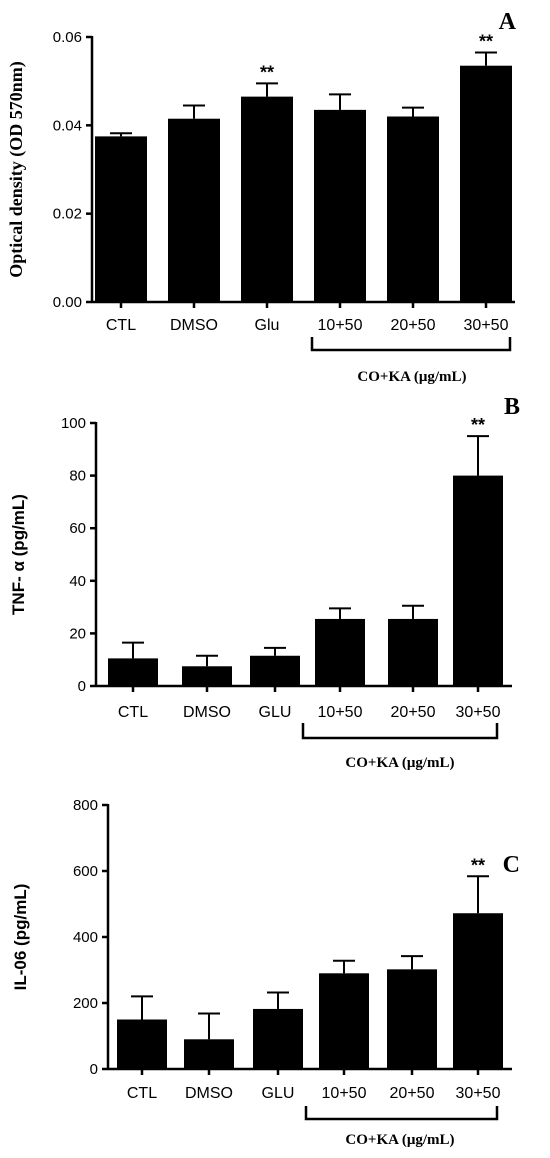 The width and height of the screenshot is (550, 1158). What do you see at coordinates (77, 633) in the screenshot?
I see `y-tick-label: 20` at bounding box center [77, 633].